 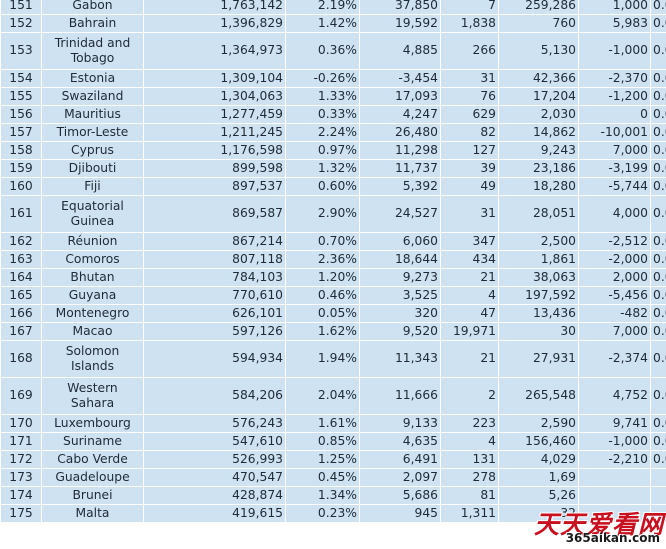 I want to click on country-cell: Western Sahara, so click(x=92, y=396).